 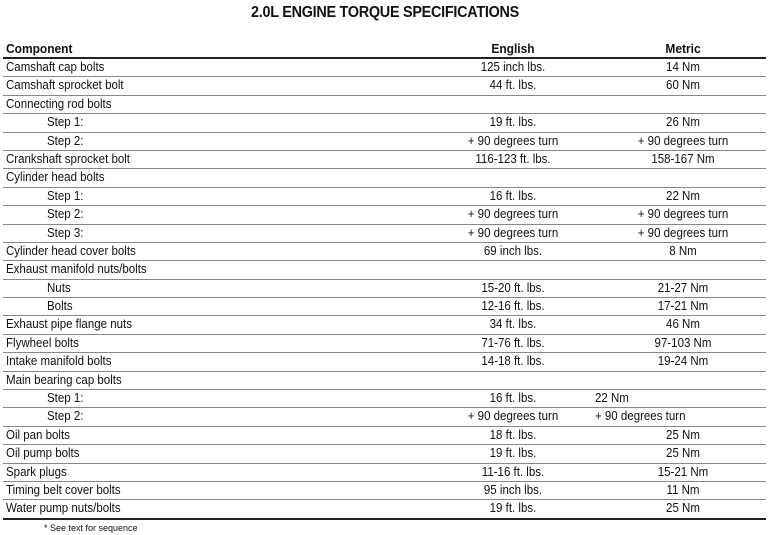 What do you see at coordinates (683, 158) in the screenshot?
I see `cell-metric: 158-167 Nm` at bounding box center [683, 158].